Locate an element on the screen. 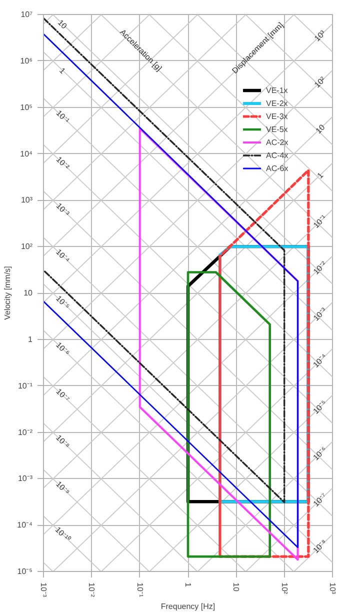  x-tick-label: 10⁻² is located at coordinates (91, 590).